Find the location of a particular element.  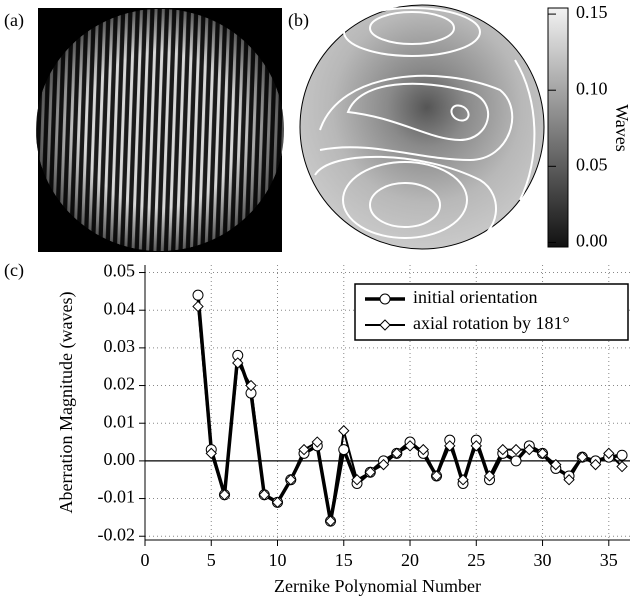

colorbar-tick-label: 0.15 is located at coordinates (592, 12).